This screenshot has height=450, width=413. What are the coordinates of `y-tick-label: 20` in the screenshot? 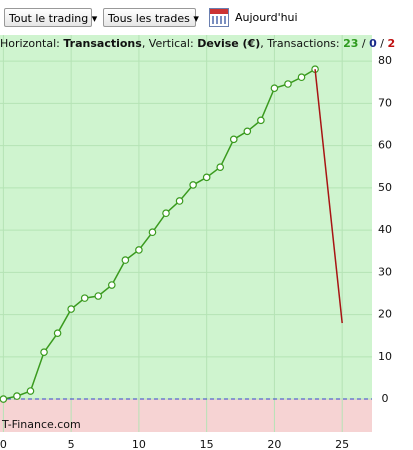 It's located at (385, 314).